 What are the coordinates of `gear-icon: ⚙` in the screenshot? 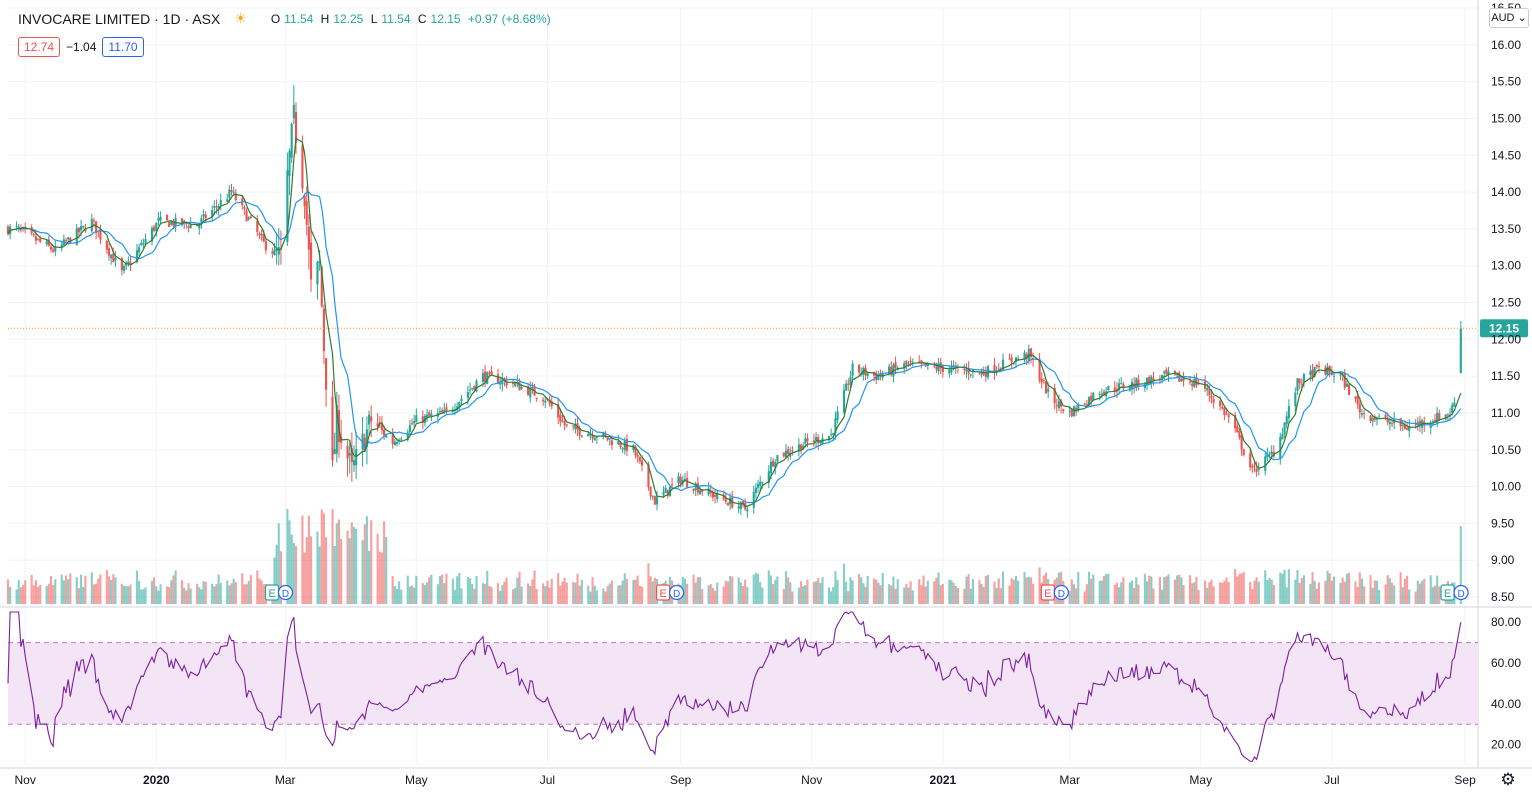 It's located at (1508, 779).